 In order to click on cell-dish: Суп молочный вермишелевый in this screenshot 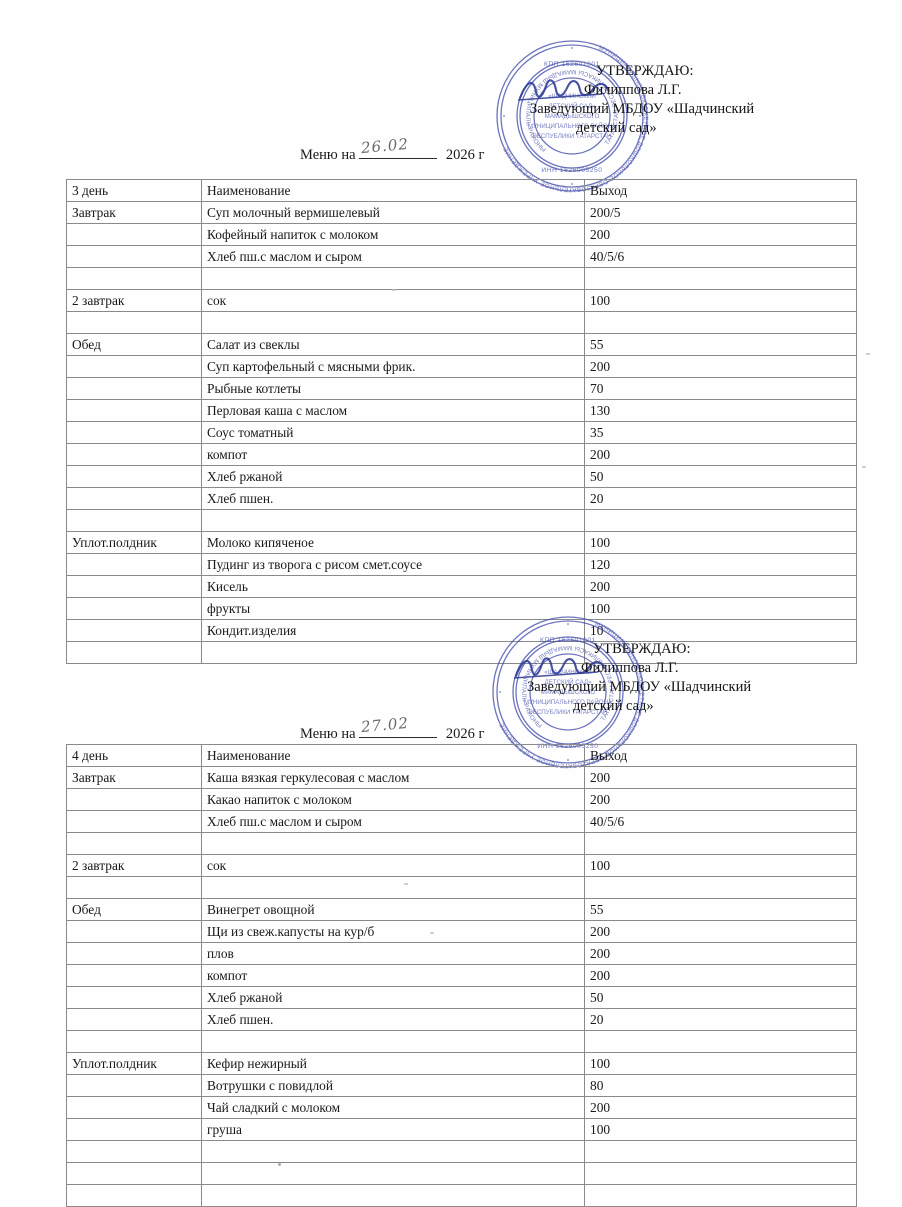, I will do `click(393, 212)`.